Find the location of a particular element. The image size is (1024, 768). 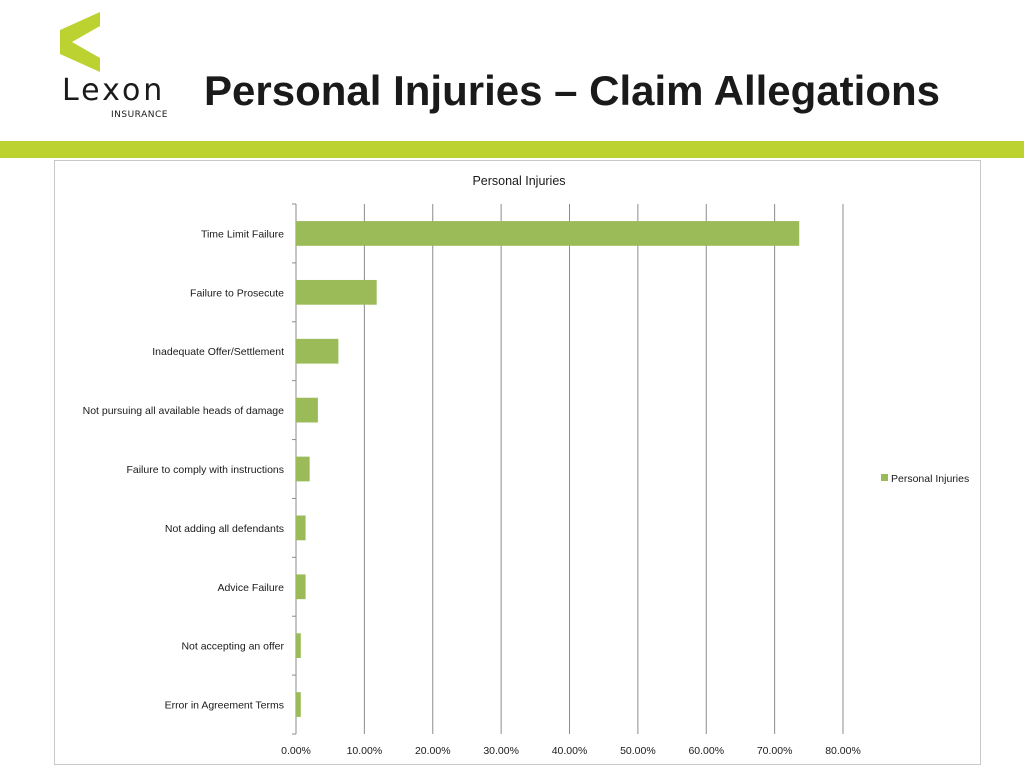

legend-swatch is located at coordinates (884, 477).